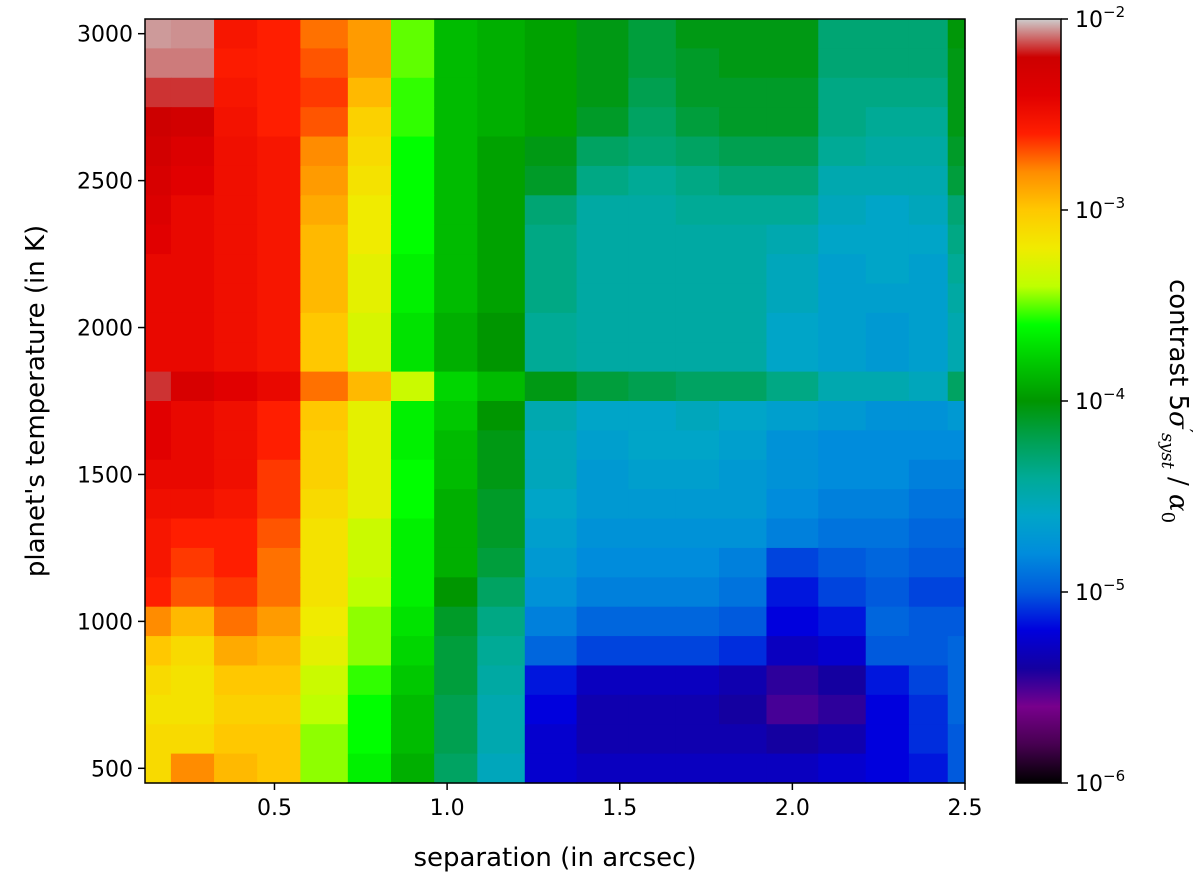 The image size is (1200, 879). Describe the element at coordinates (620, 802) in the screenshot. I see `x-axis-ticks: 0.5 1.0 1.5 2.0 2.5` at that location.